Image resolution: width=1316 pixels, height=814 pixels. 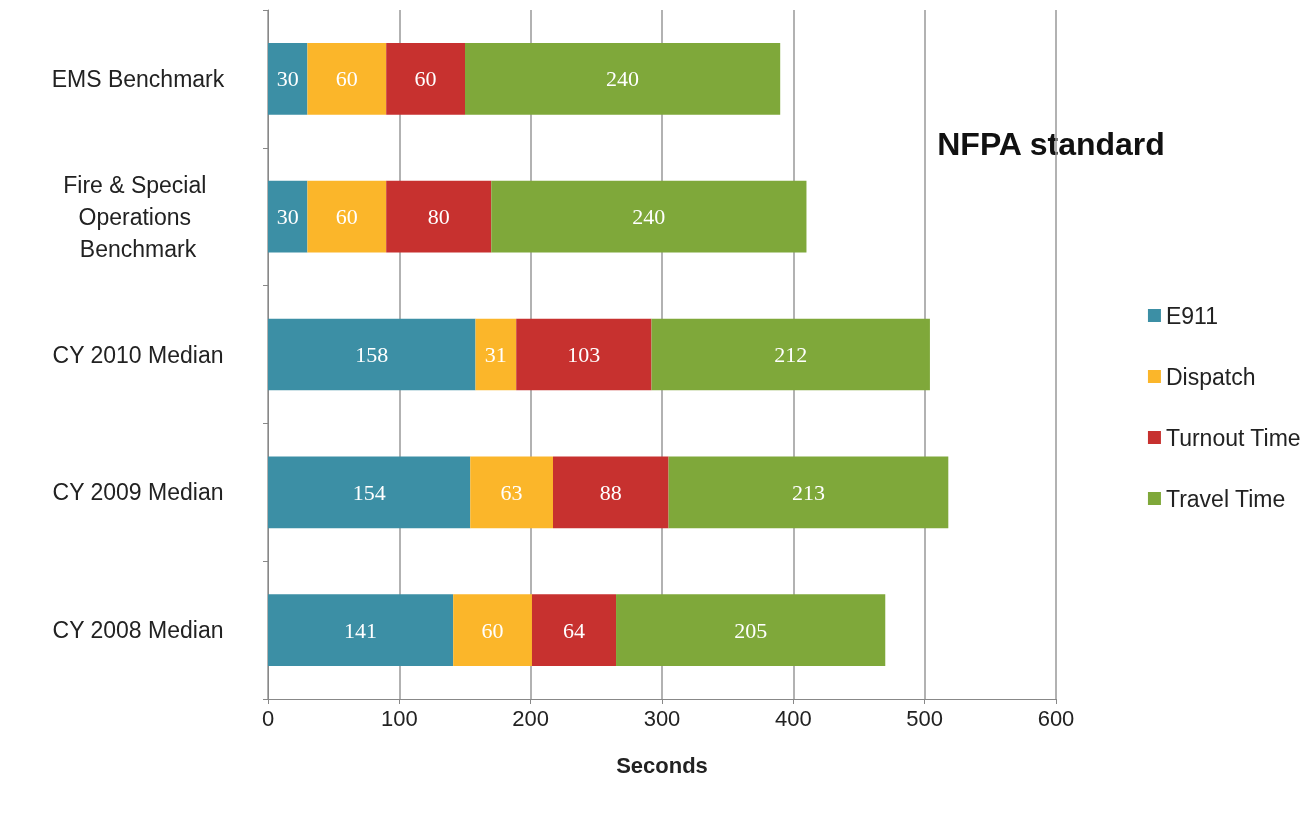 I want to click on data-label: 212, so click(x=791, y=354).